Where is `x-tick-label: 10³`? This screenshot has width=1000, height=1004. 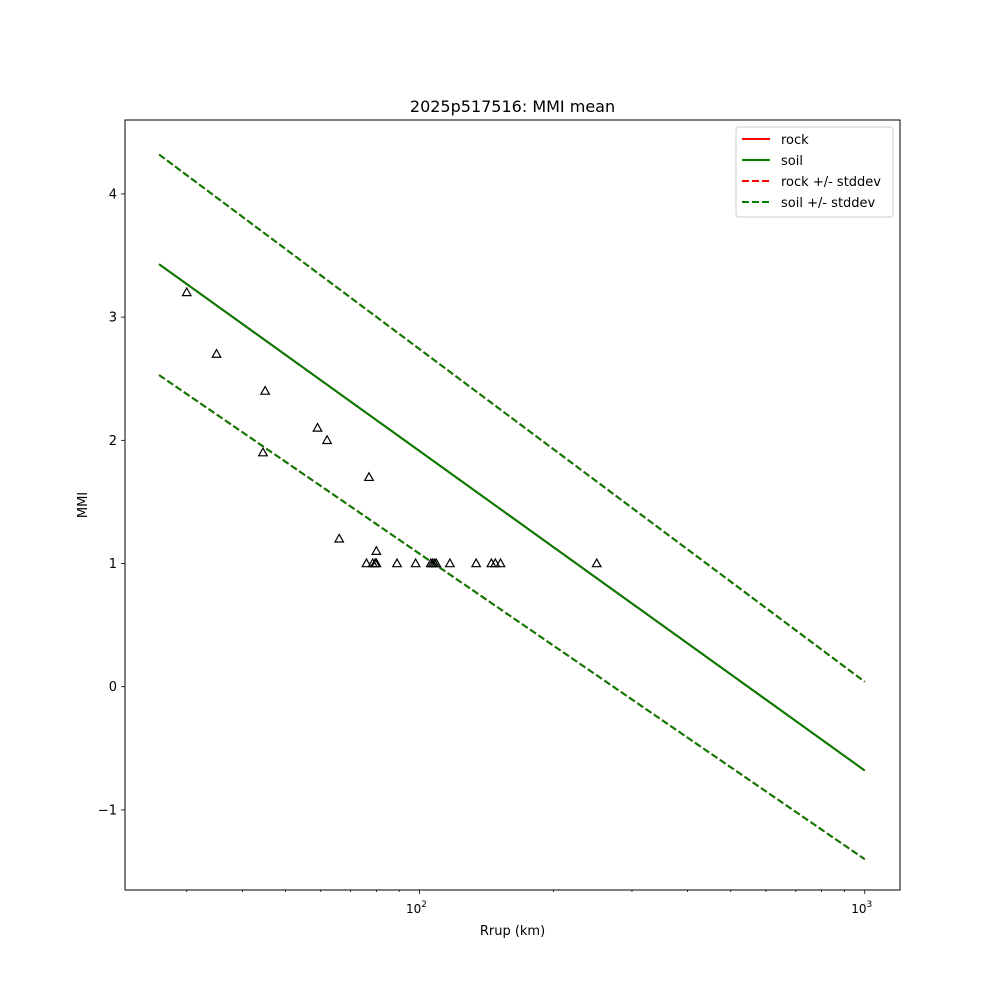
x-tick-label: 10³ is located at coordinates (861, 908).